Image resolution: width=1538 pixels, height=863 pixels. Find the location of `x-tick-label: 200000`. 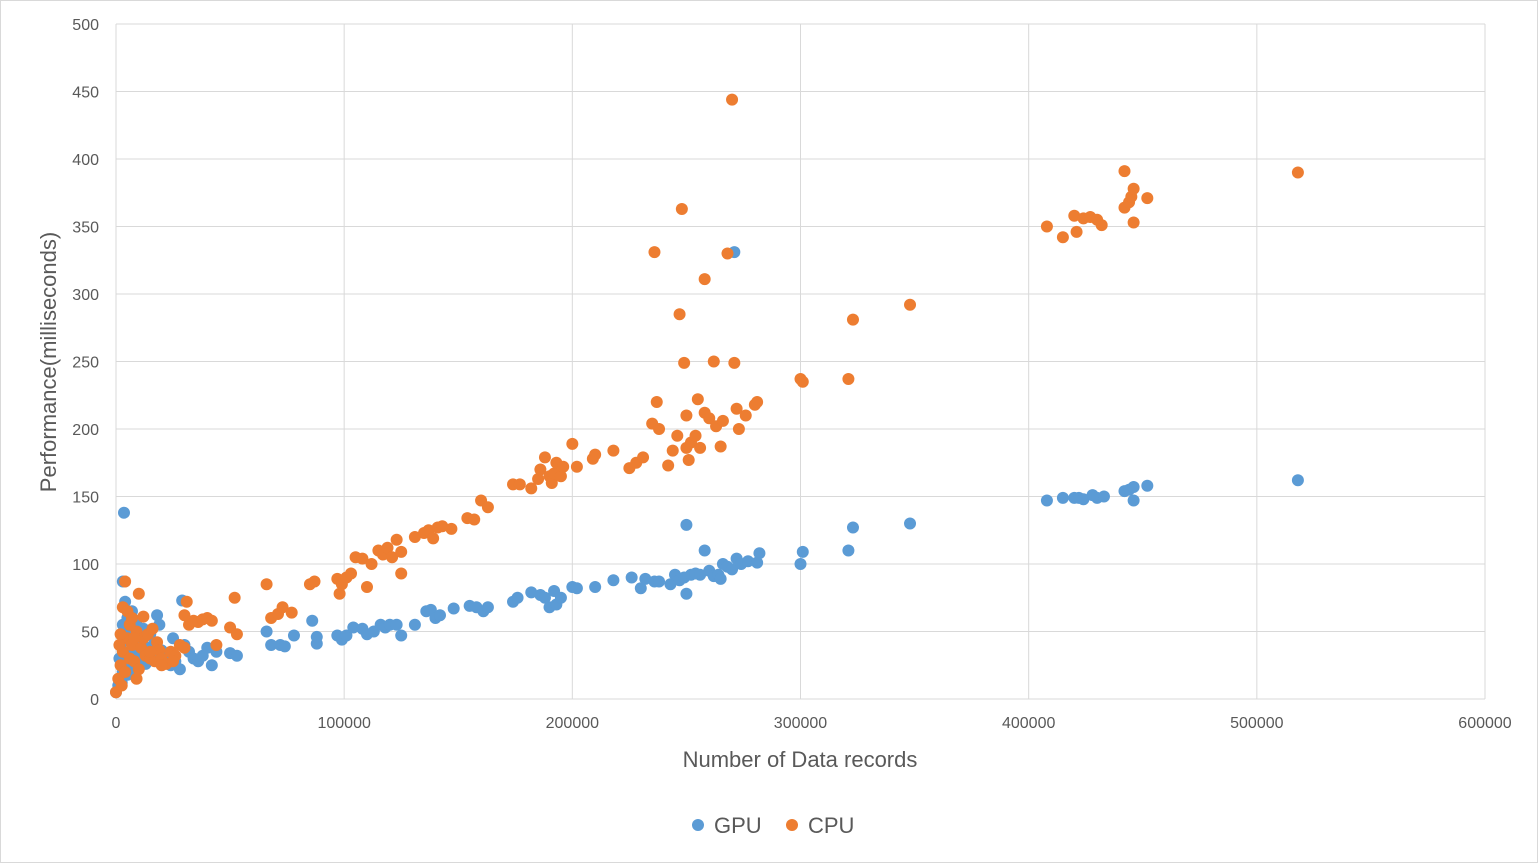

x-tick-label: 200000 is located at coordinates (572, 723).